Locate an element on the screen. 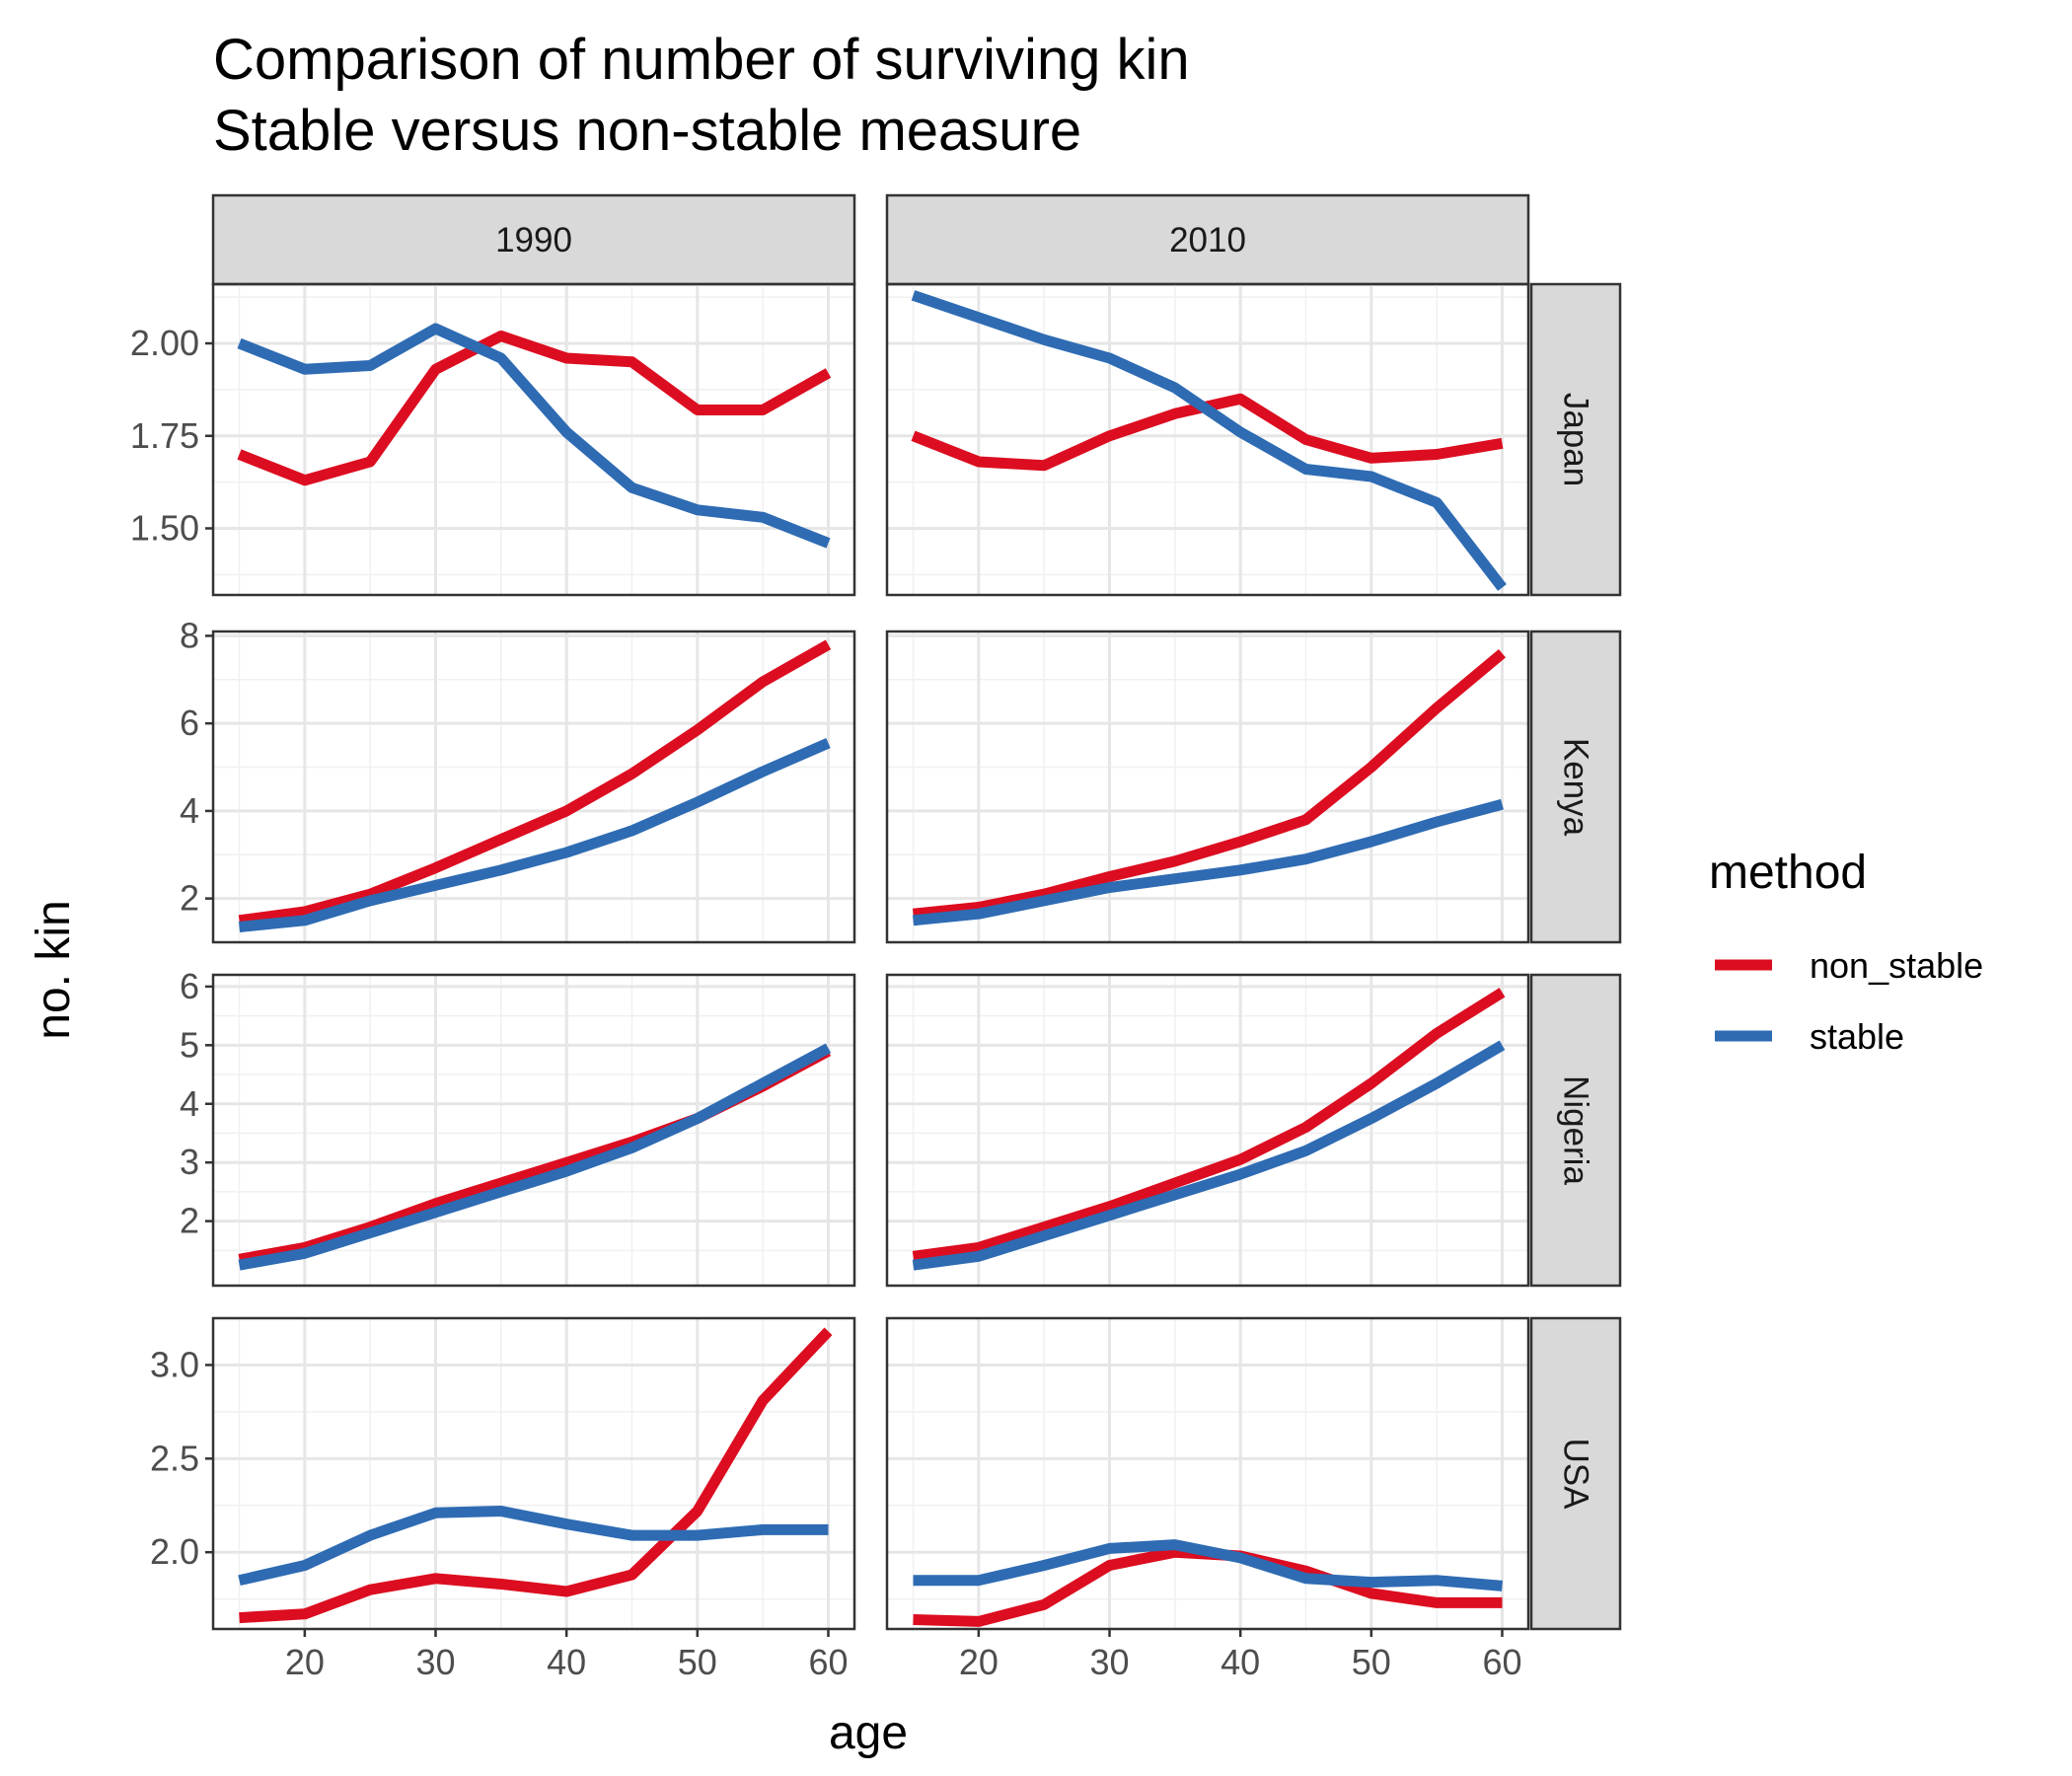 Image resolution: width=2072 pixels, height=1776 pixels. y-tick-label: 8 is located at coordinates (190, 635).